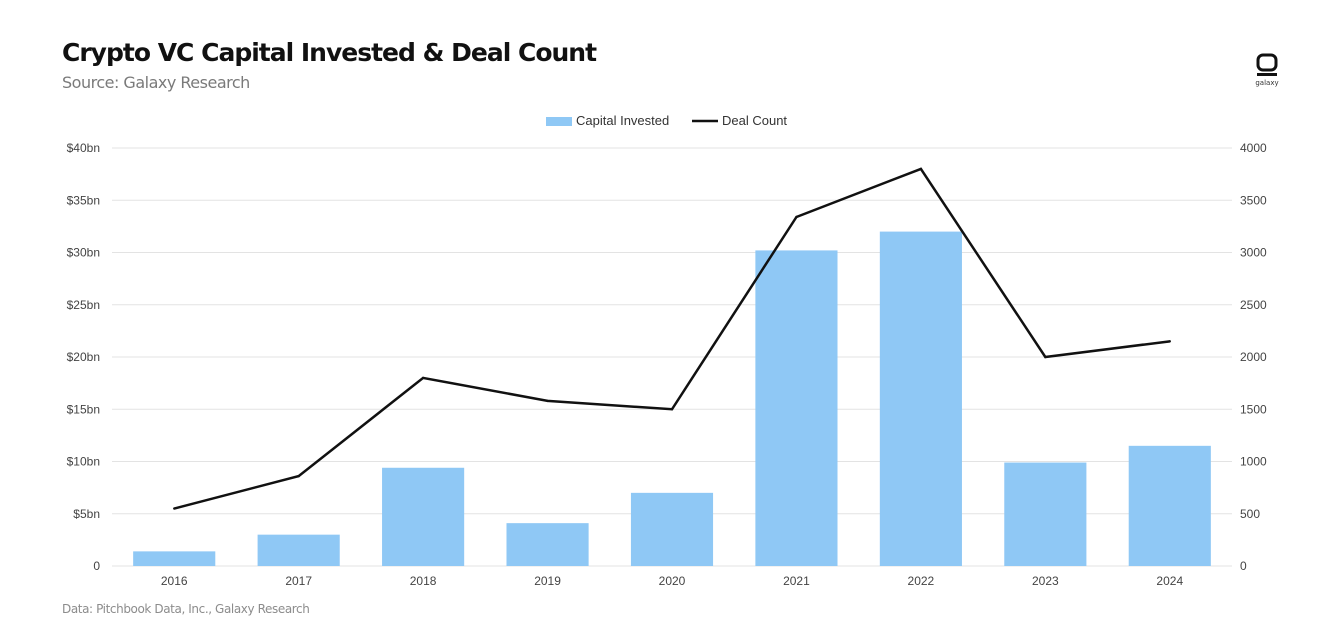 The height and width of the screenshot is (636, 1326). What do you see at coordinates (83, 148) in the screenshot?
I see `y-left-tick-label: $40bn` at bounding box center [83, 148].